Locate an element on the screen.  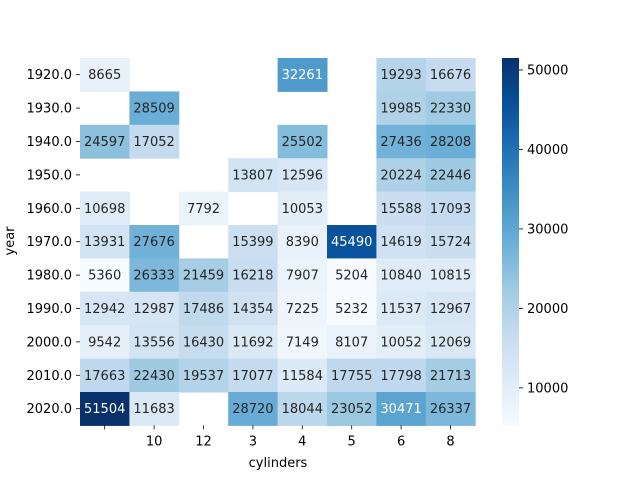
cell-value-label: 45490 is located at coordinates (351, 242).